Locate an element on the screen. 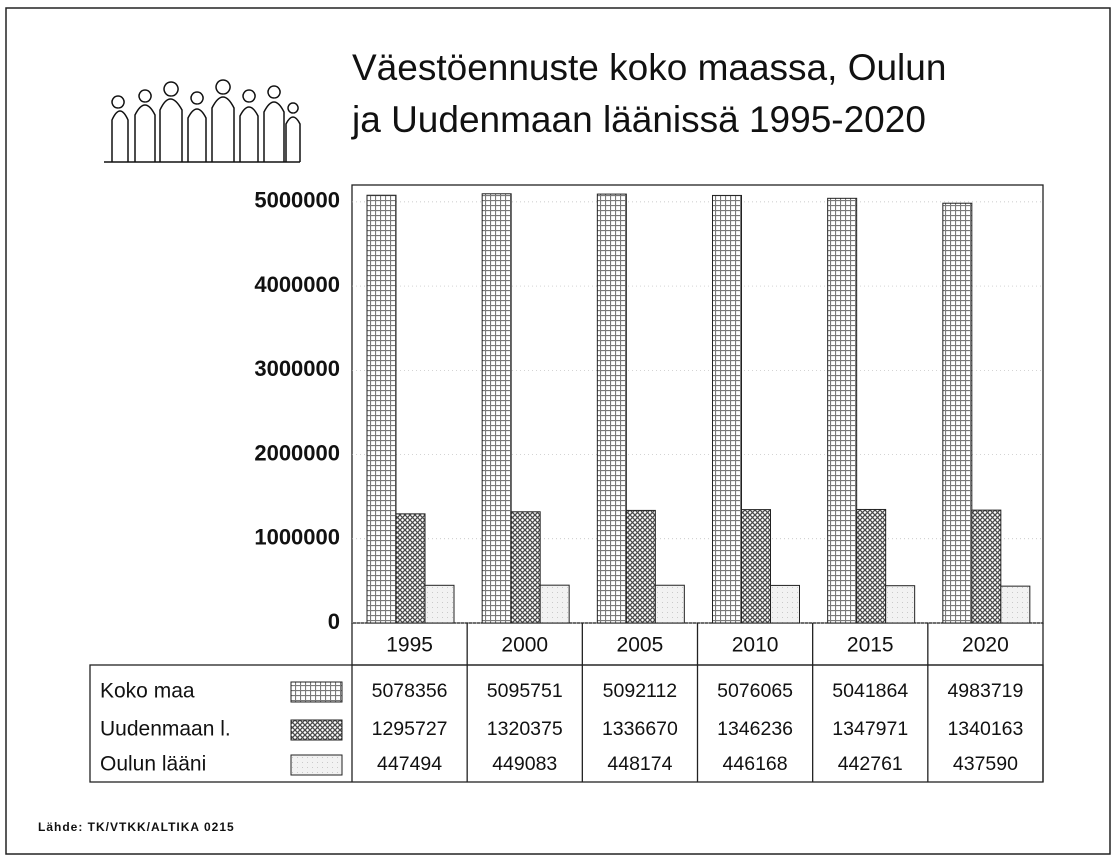 This screenshot has height=866, width=1116. table-value: 5078356 is located at coordinates (410, 691).